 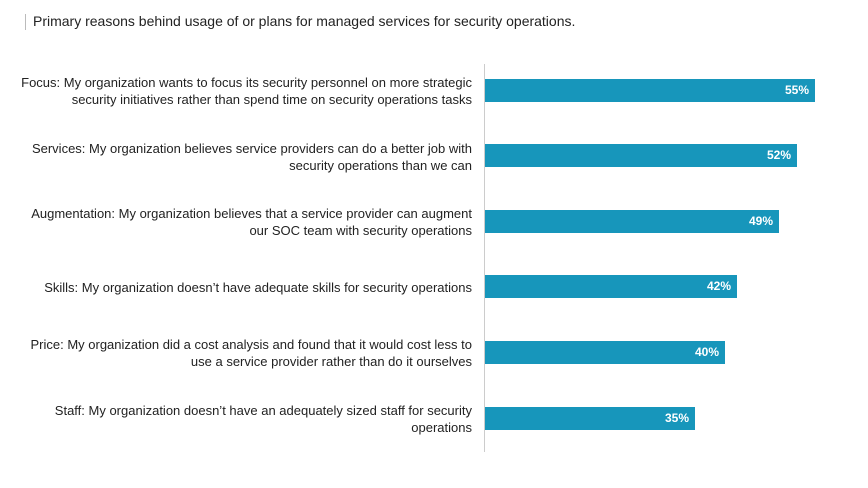 What do you see at coordinates (641, 156) in the screenshot?
I see `bar: 52%` at bounding box center [641, 156].